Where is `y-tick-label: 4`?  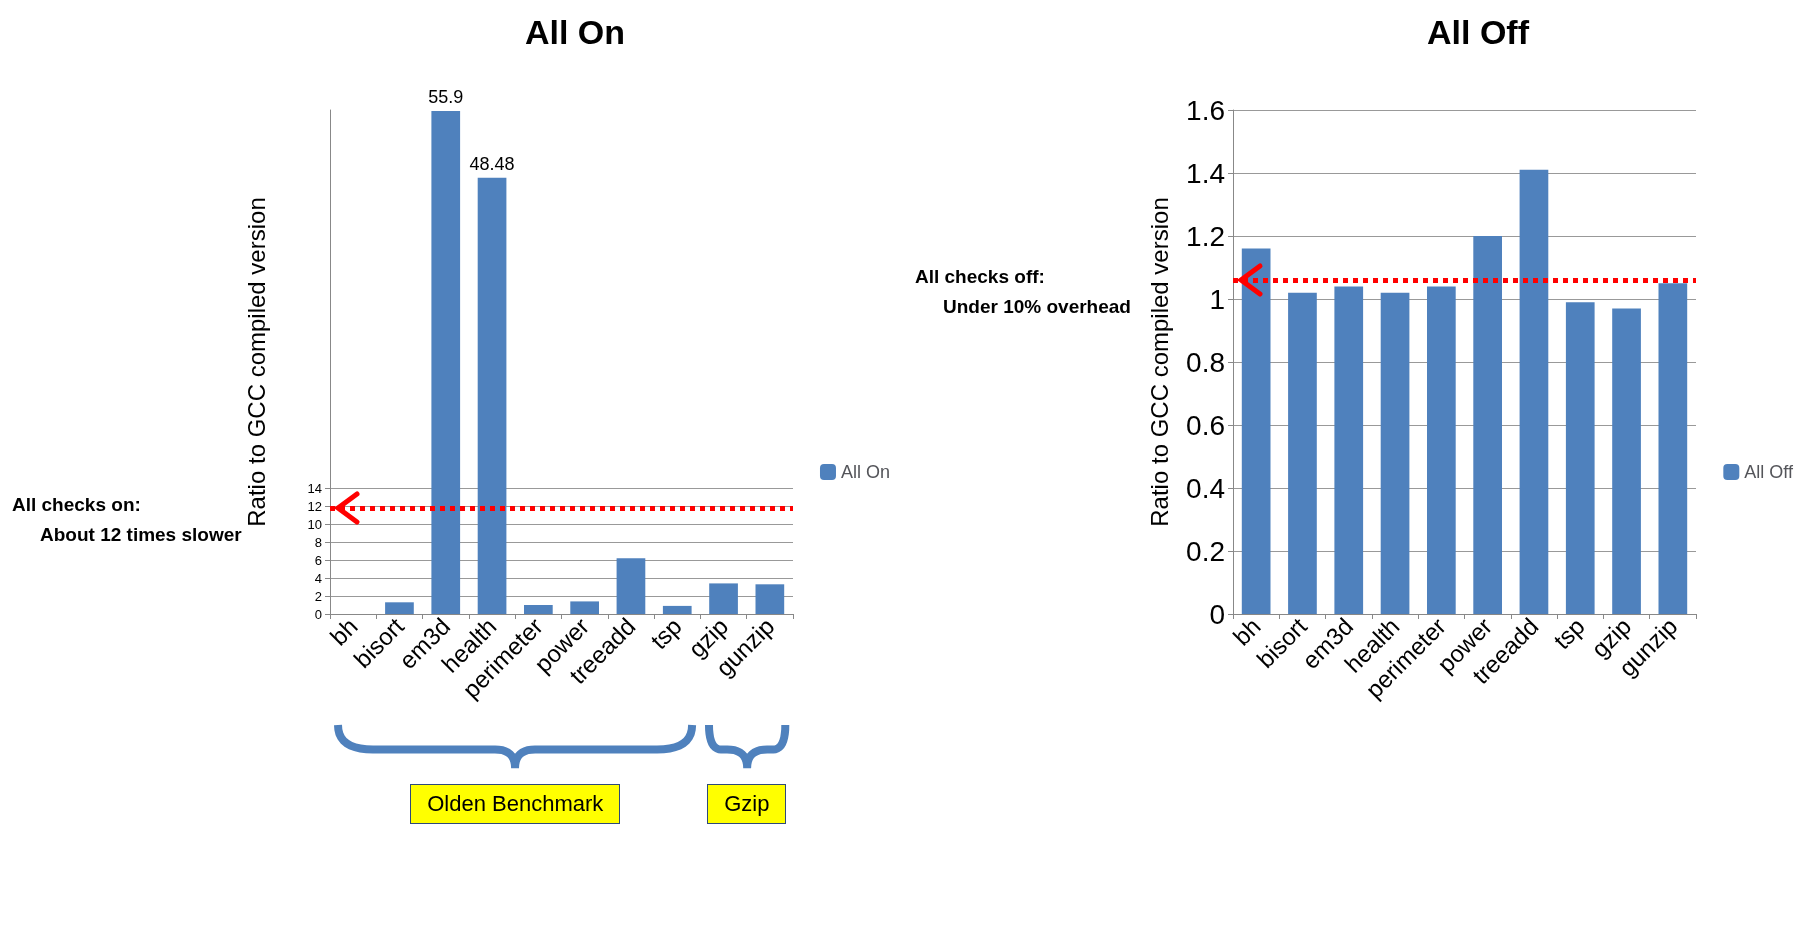 y-tick-label: 4 is located at coordinates (318, 578).